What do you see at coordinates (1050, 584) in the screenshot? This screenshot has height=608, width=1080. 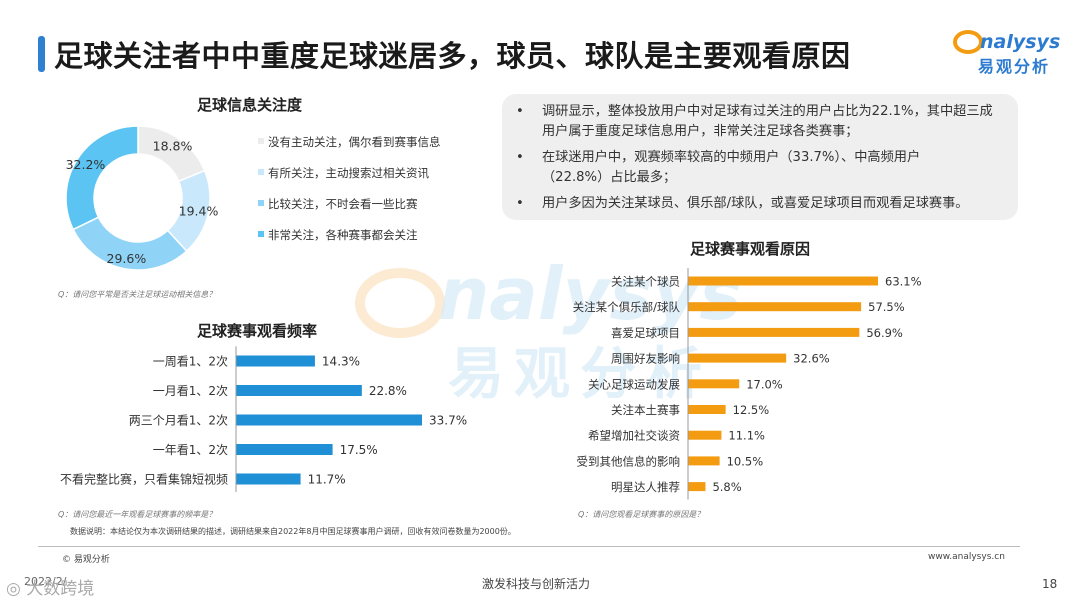 I see `page-number: 18` at bounding box center [1050, 584].